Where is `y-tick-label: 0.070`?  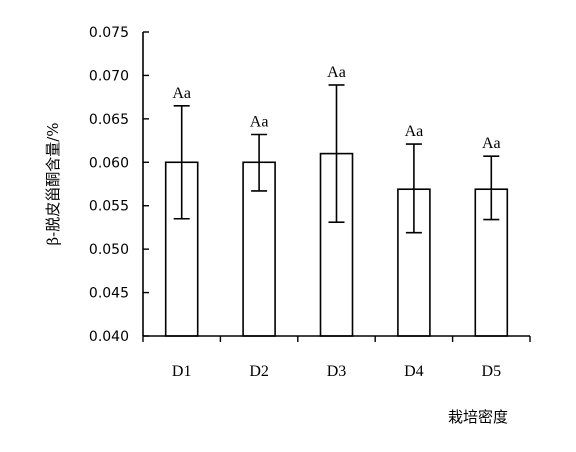
y-tick-label: 0.070 is located at coordinates (109, 76).